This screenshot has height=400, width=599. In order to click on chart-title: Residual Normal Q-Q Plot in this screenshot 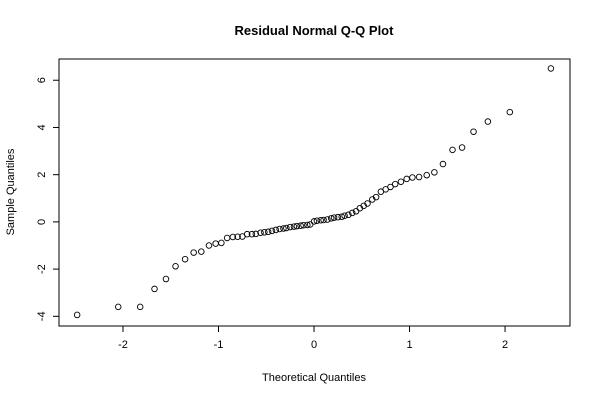, I will do `click(315, 30)`.